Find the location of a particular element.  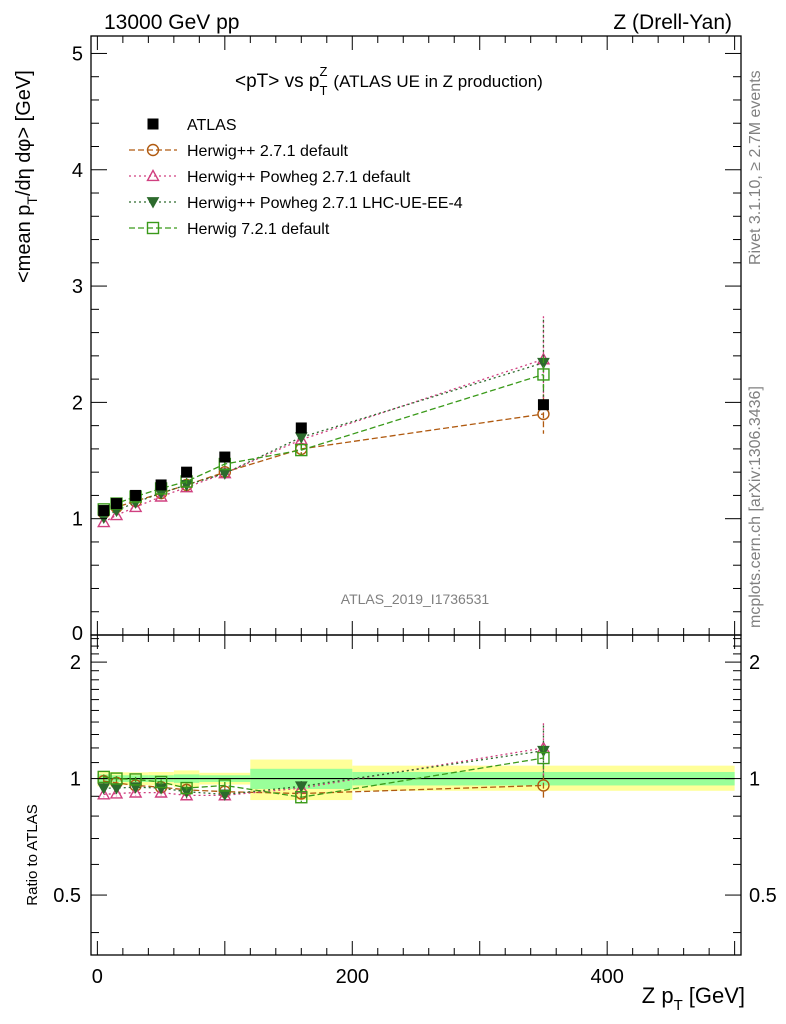

title-main: <pT> vs p is located at coordinates (277, 81).